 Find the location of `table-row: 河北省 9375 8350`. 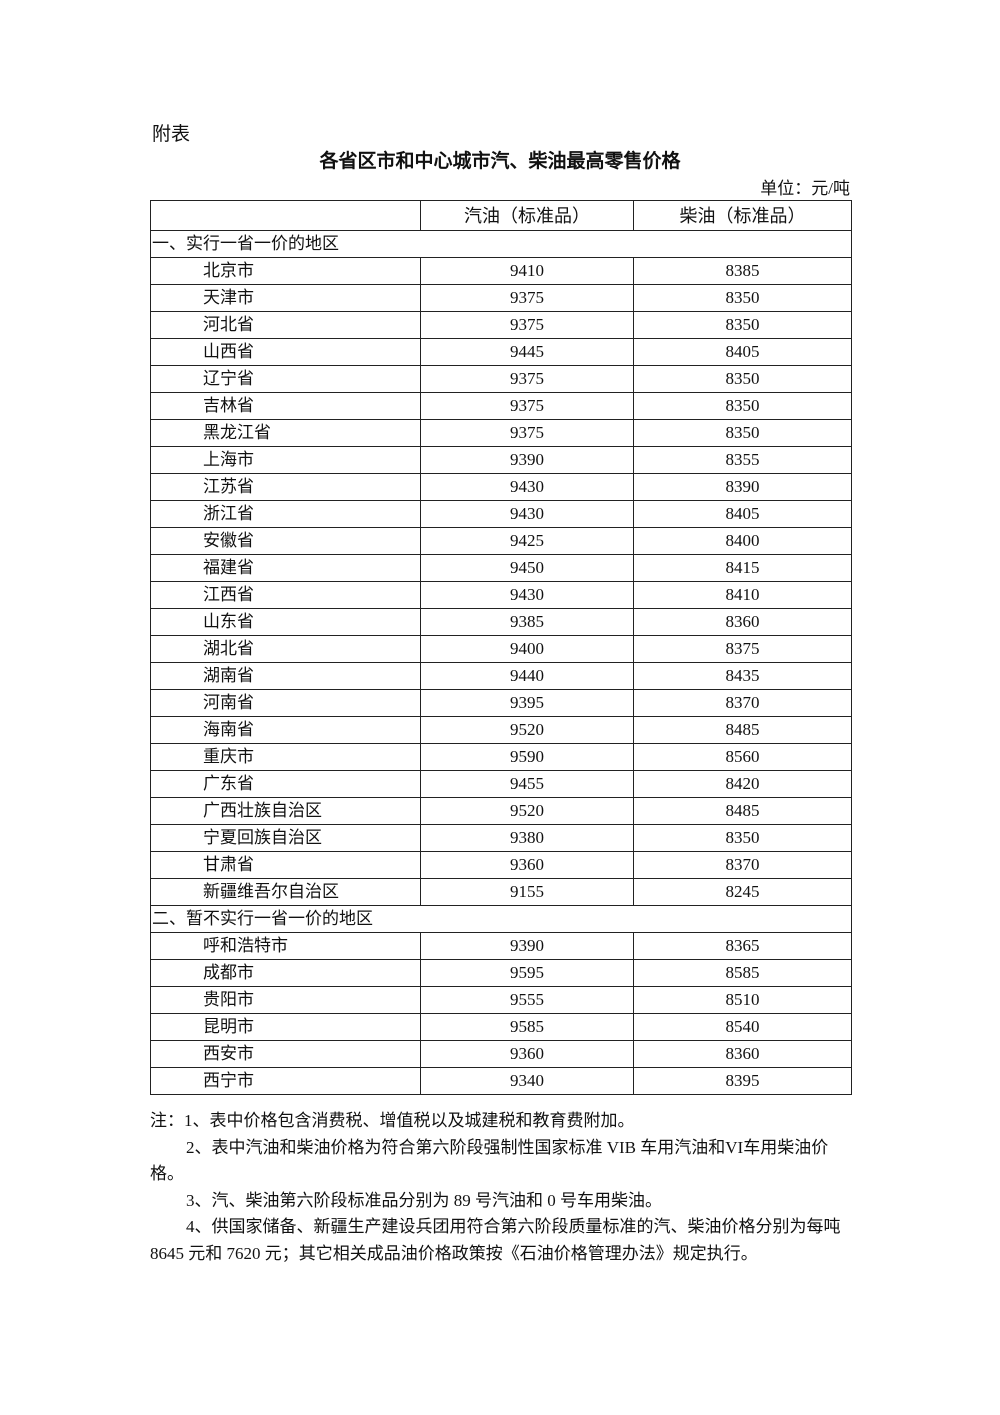

table-row: 河北省 9375 8350 is located at coordinates (501, 325).